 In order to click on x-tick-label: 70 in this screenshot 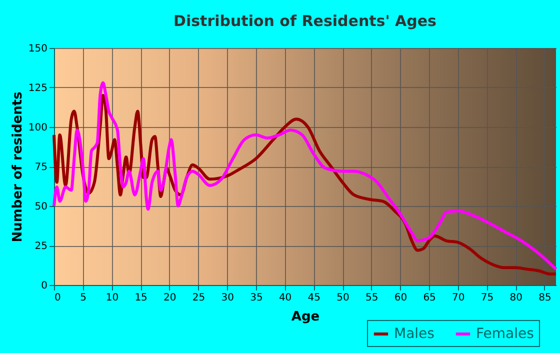, I will do `click(458, 298)`.